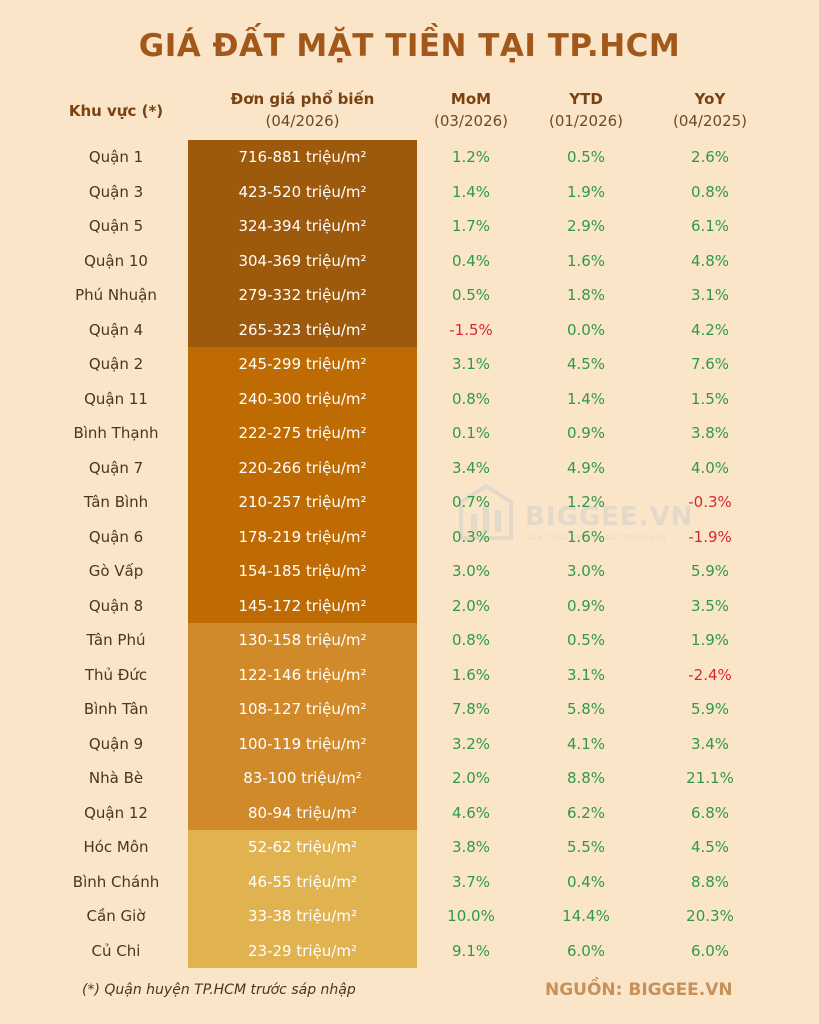  What do you see at coordinates (116, 157) in the screenshot?
I see `area-cell: Quận 1` at bounding box center [116, 157].